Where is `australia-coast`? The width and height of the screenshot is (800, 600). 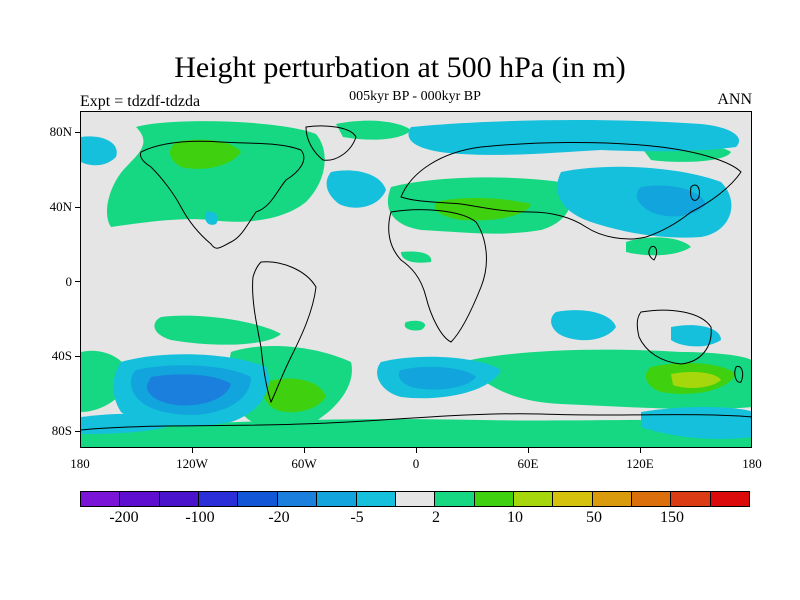
australia-coast is located at coordinates (674, 337).